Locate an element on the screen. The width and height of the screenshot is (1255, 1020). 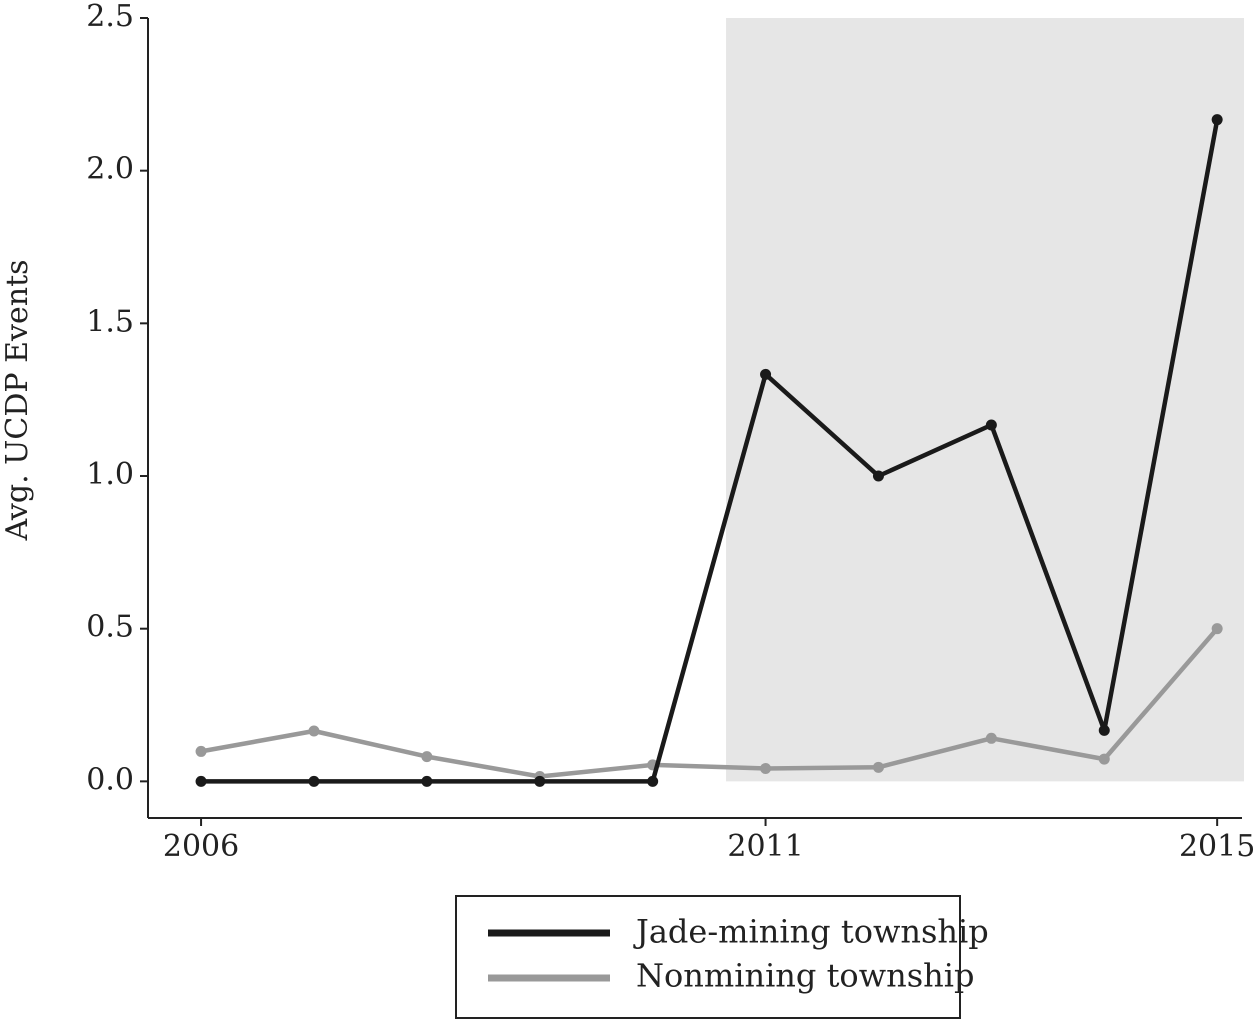
x-tick-label: 2011 is located at coordinates (765, 846).